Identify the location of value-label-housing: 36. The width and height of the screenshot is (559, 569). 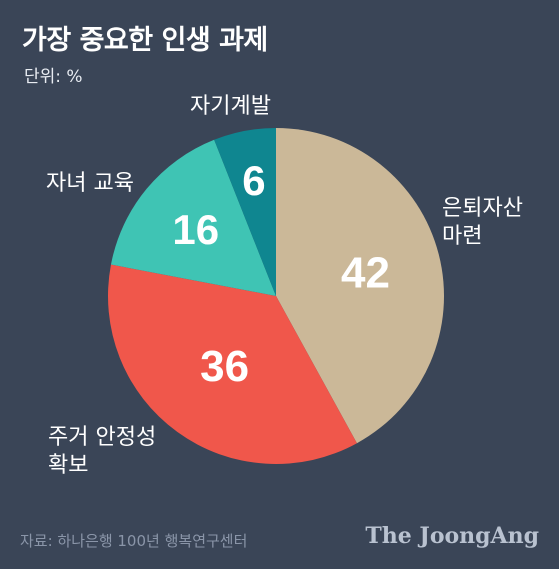
(224, 366).